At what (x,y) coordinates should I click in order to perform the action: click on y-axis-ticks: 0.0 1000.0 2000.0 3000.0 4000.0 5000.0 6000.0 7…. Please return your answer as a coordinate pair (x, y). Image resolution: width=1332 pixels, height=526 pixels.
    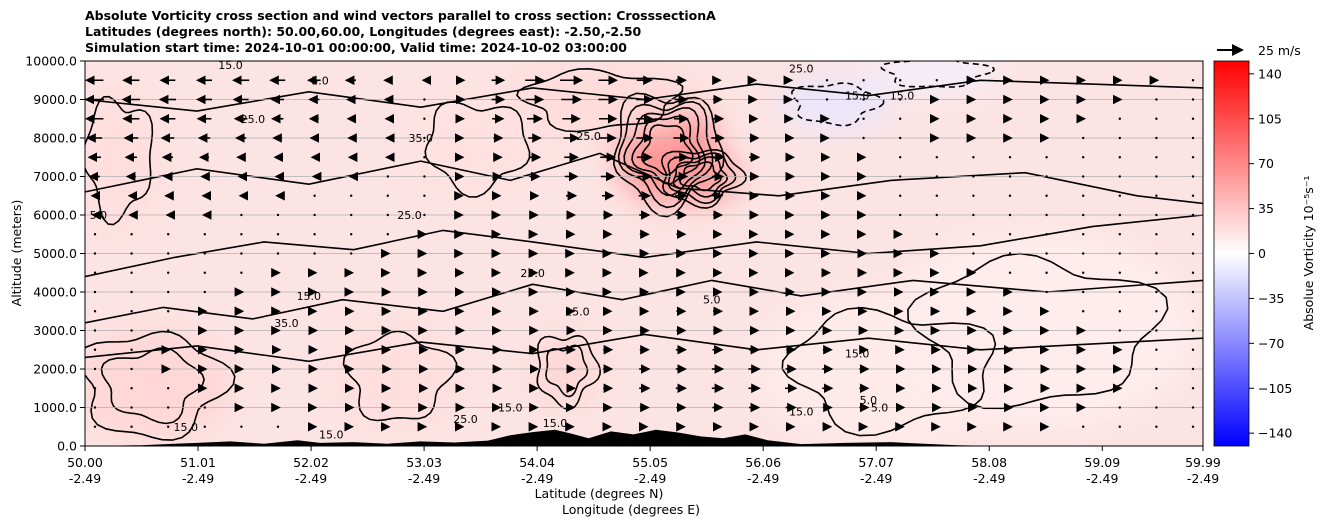
    Looking at the image, I should click on (55, 254).